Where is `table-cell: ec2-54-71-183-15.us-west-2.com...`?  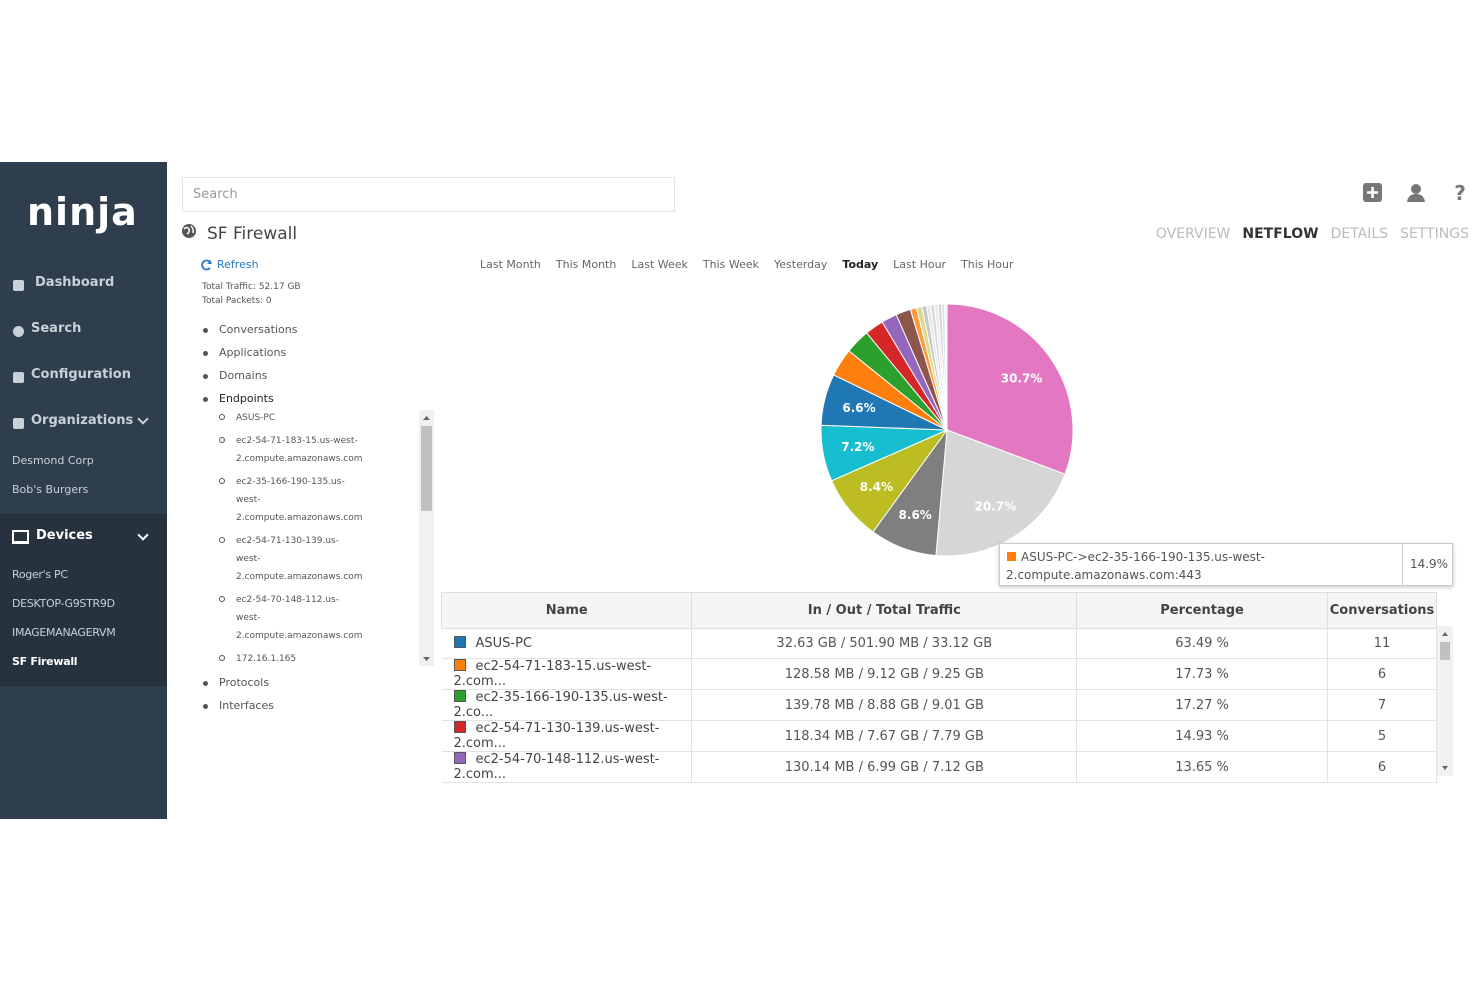
table-cell: ec2-54-71-183-15.us-west-2.com... is located at coordinates (567, 674).